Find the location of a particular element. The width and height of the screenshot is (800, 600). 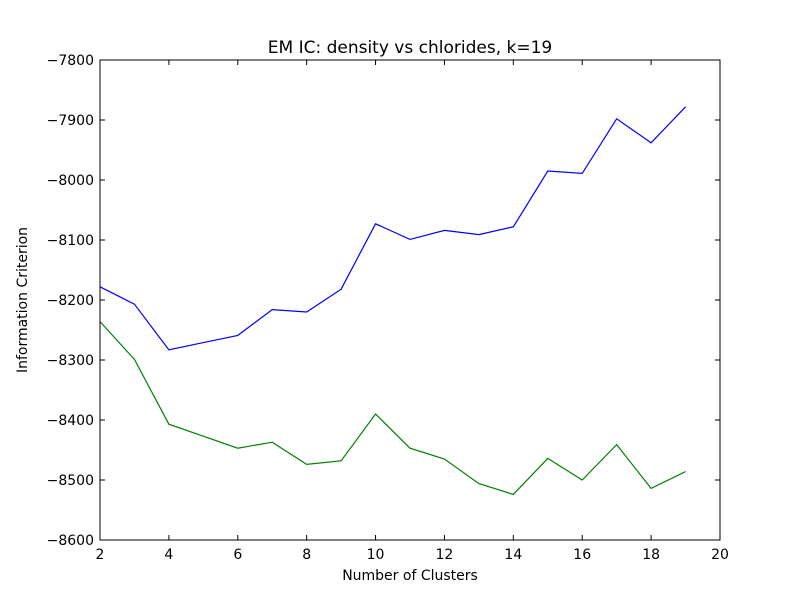

y-tick-label: −8000 is located at coordinates (70, 181).